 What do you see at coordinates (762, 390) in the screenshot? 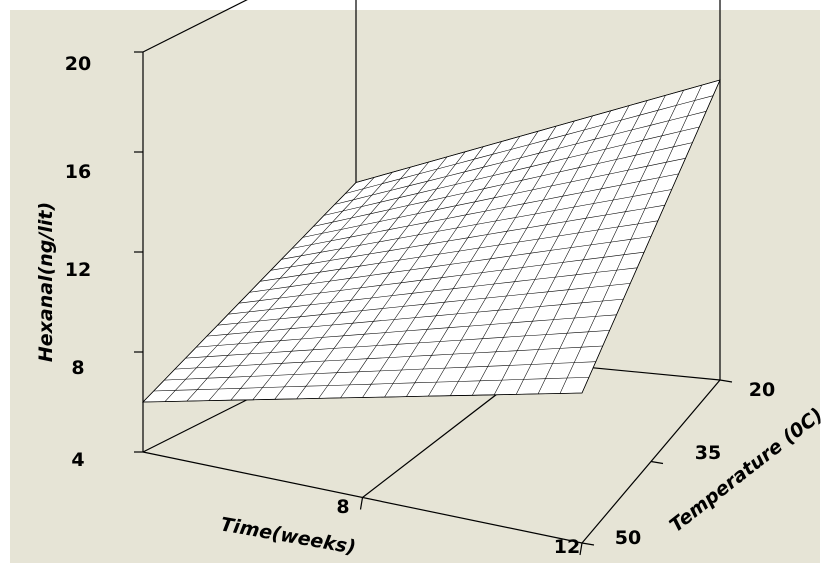
I see `y-tick-label-20: 20` at bounding box center [762, 390].